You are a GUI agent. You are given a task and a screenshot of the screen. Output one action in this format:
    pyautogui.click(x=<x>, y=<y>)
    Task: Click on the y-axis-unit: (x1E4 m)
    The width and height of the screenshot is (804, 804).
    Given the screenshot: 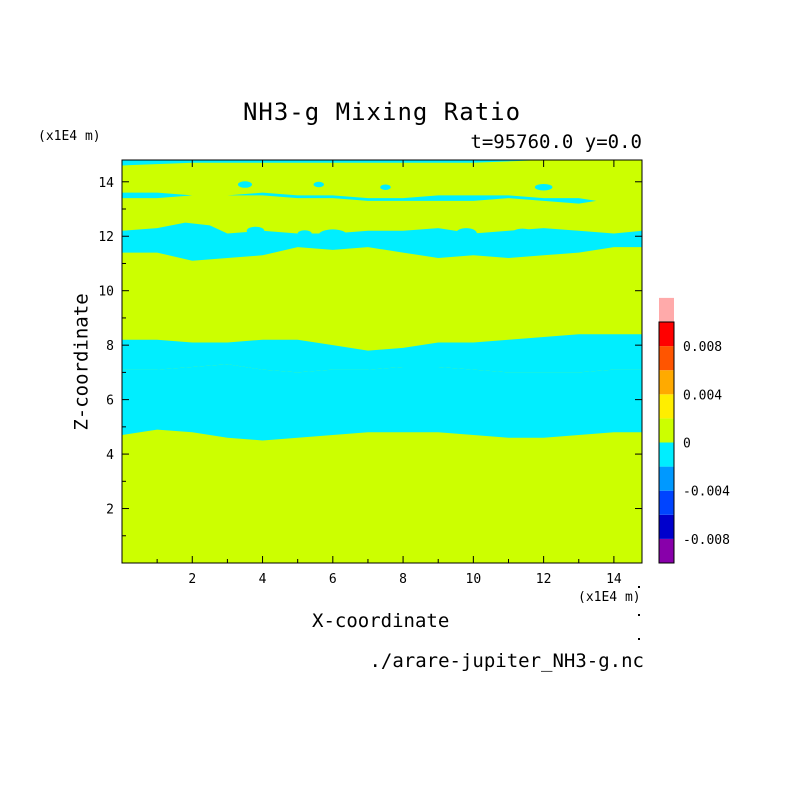 What is the action you would take?
    pyautogui.click(x=69, y=136)
    